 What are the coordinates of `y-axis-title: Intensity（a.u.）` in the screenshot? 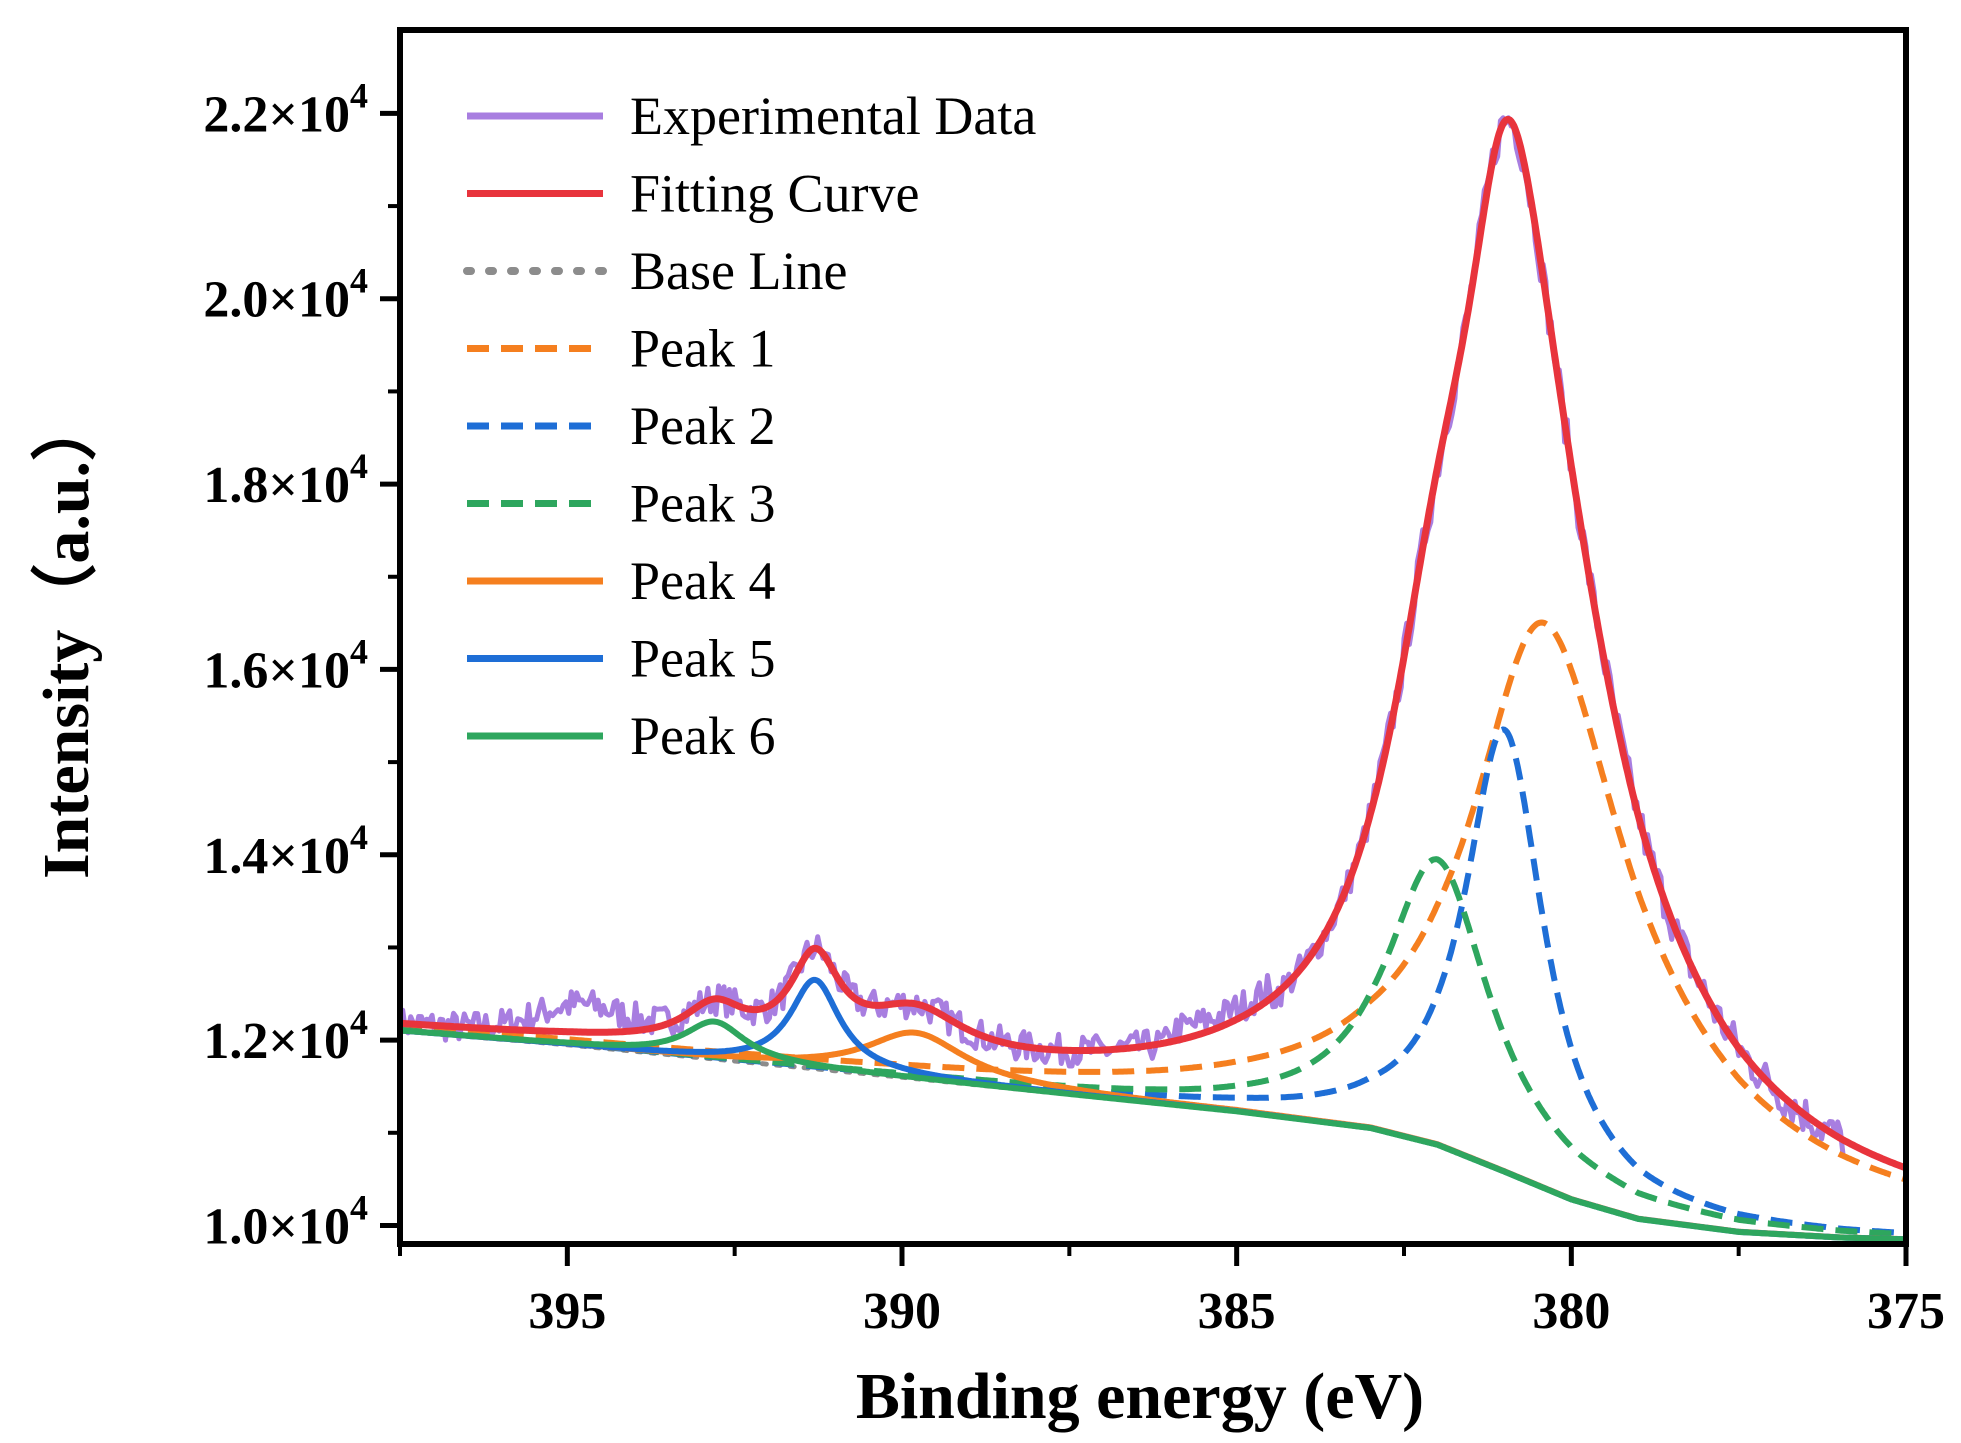 It's located at (66, 637).